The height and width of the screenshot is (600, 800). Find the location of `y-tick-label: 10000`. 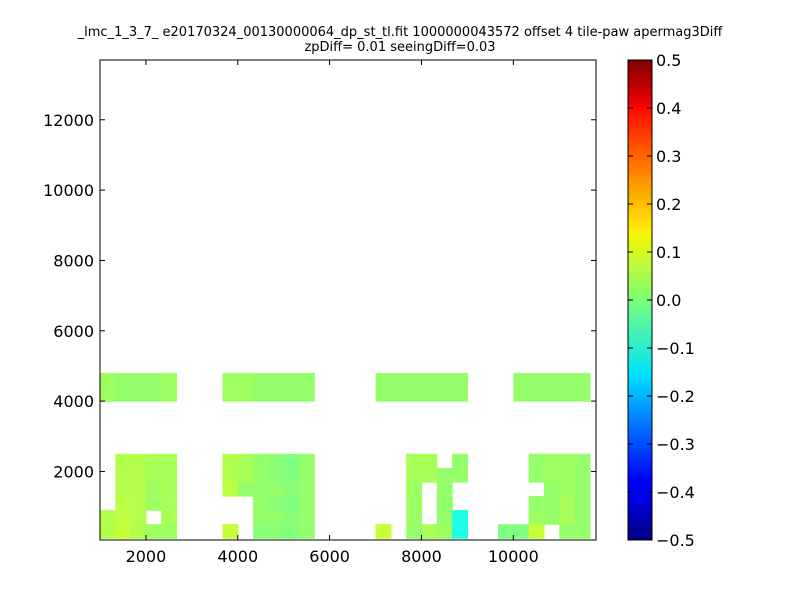

y-tick-label: 10000 is located at coordinates (68, 190).